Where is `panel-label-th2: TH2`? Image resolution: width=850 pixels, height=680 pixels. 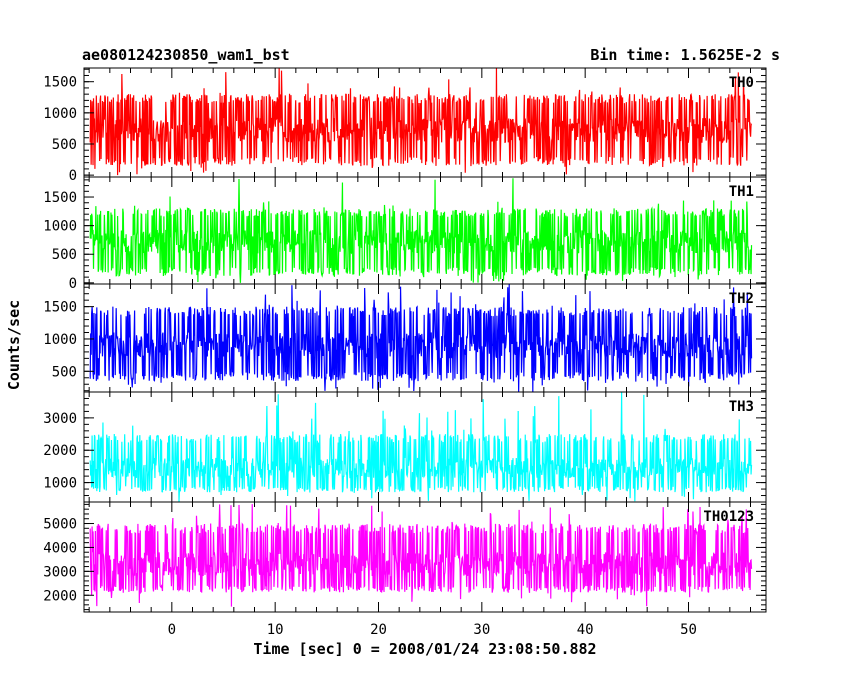 panel-label-th2: TH2 is located at coordinates (741, 299).